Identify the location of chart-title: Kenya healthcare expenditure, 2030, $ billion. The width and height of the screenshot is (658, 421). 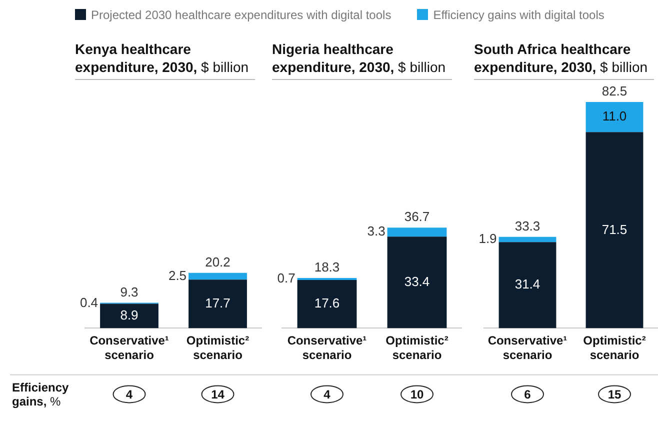
(165, 60).